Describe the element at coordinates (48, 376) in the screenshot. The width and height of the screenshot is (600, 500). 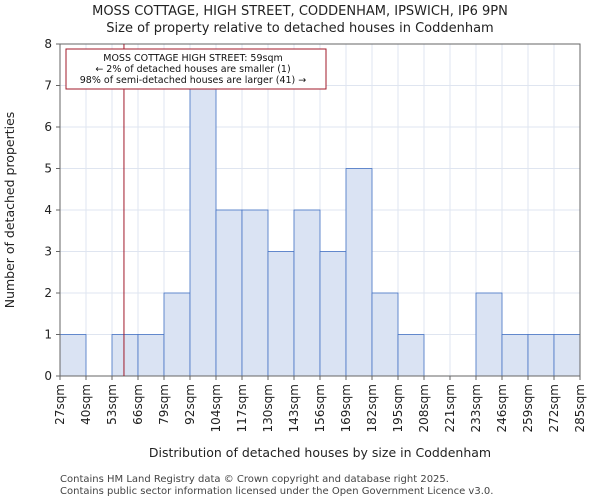
I see `y-tick-label: 0` at that location.